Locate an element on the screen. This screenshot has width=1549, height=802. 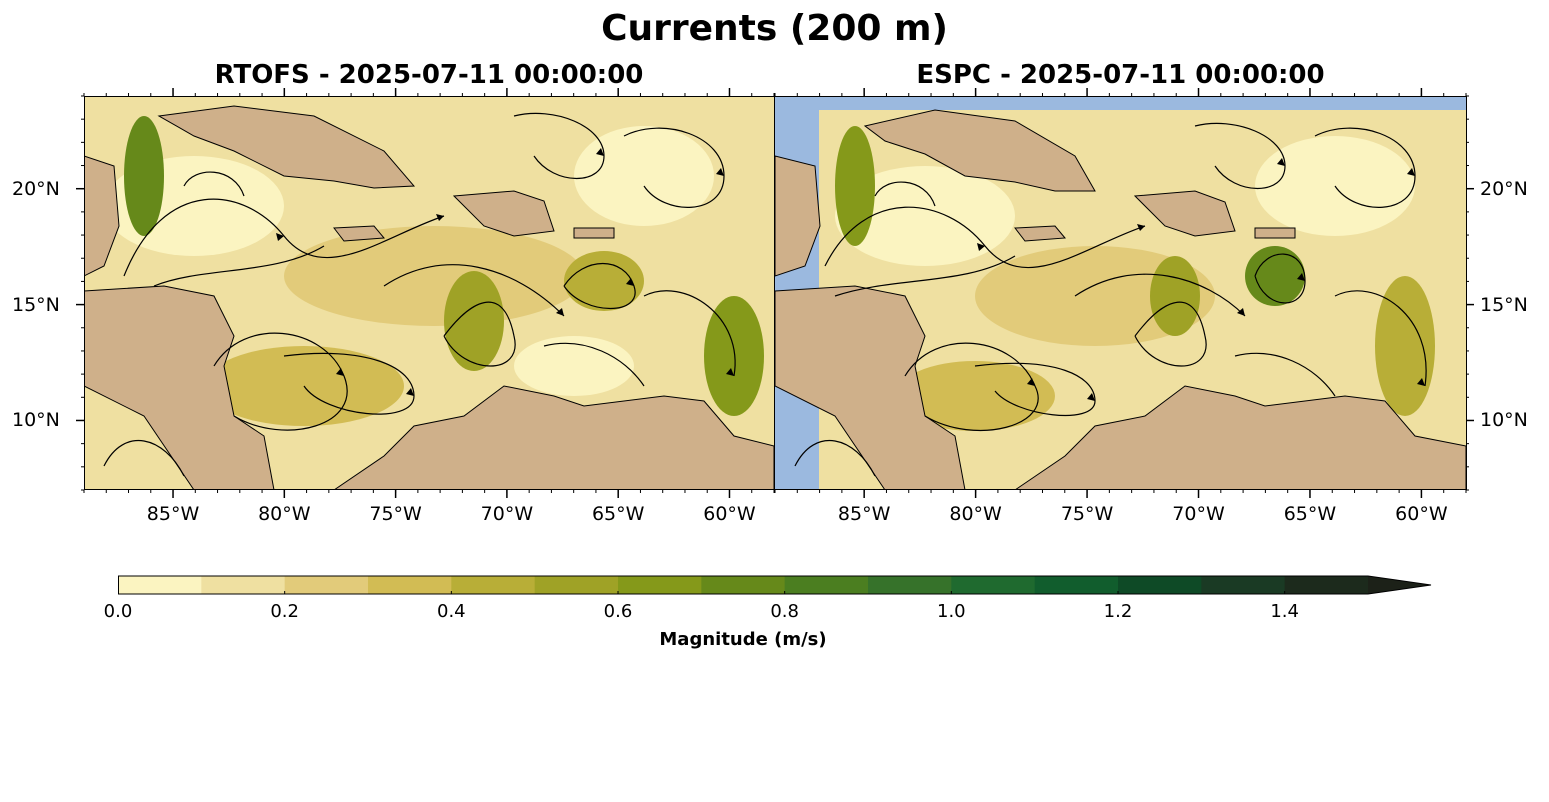
lat-label-right: 10°N is located at coordinates (1504, 420).